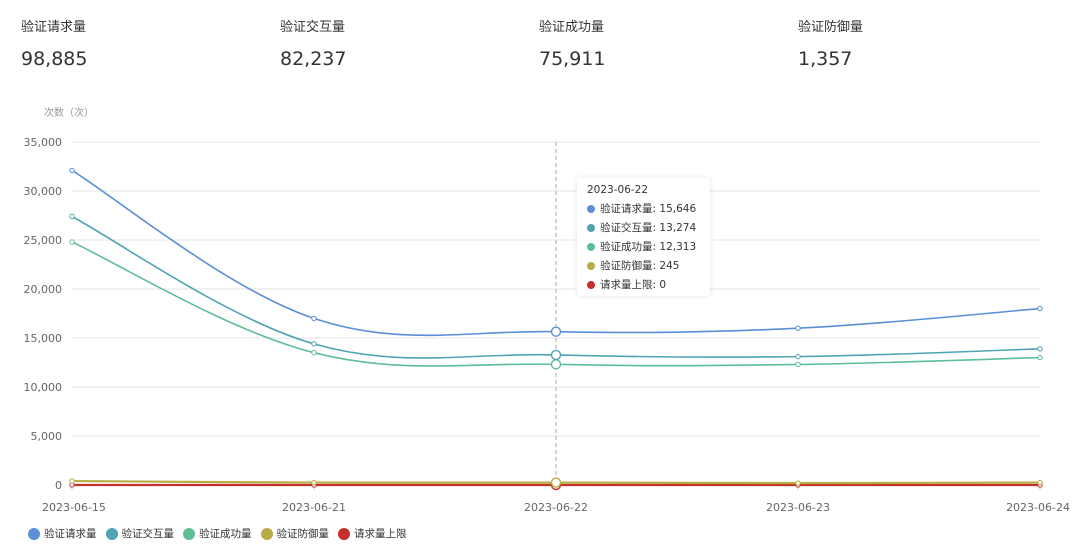 This screenshot has height=551, width=1080. I want to click on legend-item: 验证交互量, so click(140, 533).